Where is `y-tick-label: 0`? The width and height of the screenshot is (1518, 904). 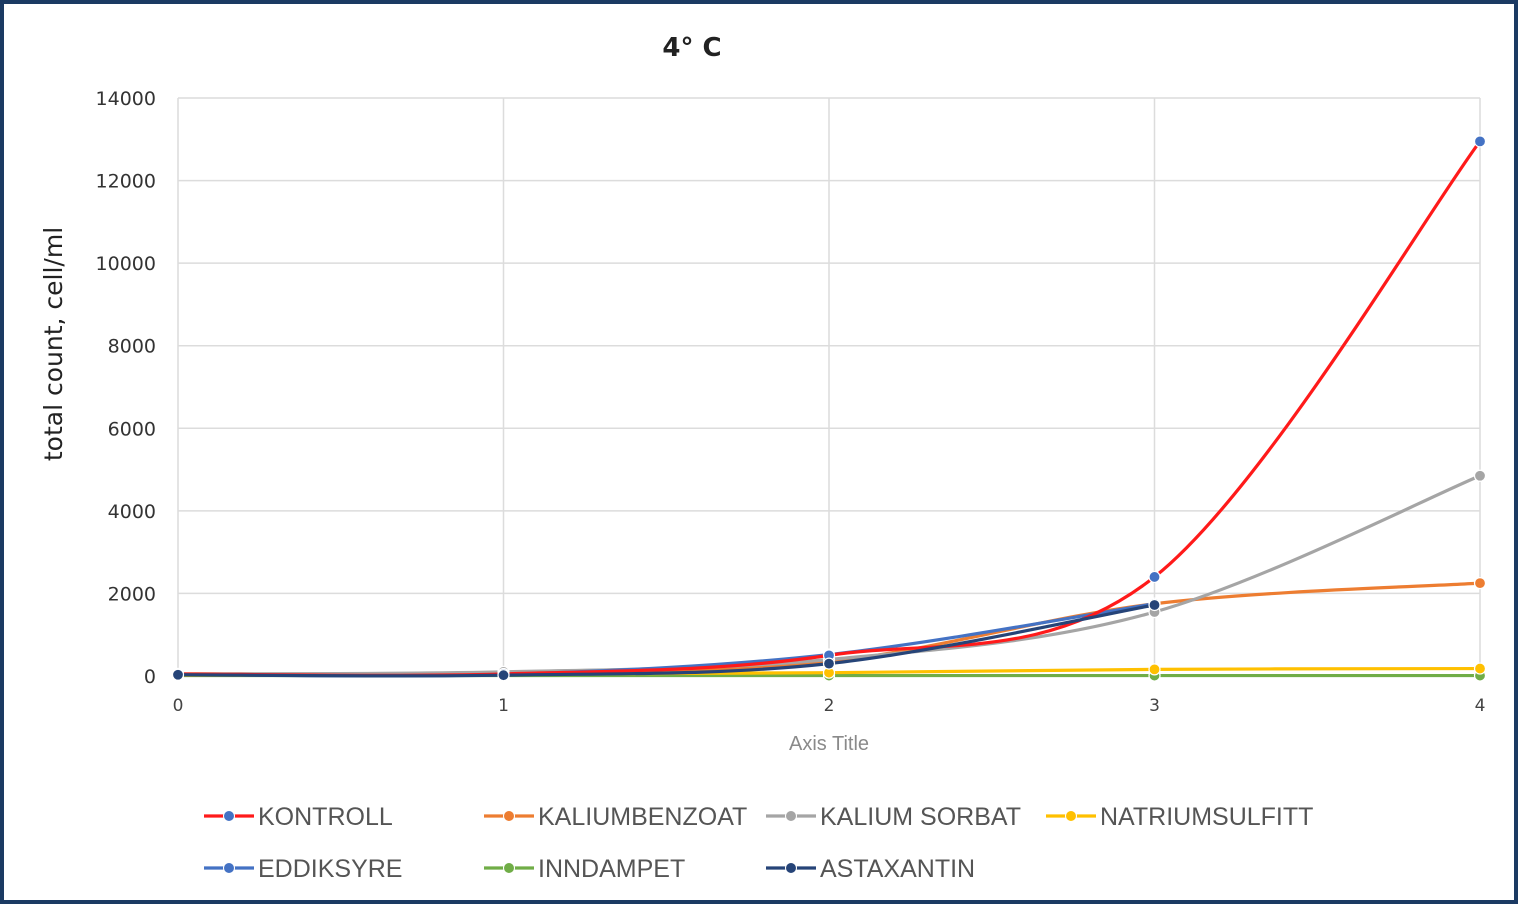
y-tick-label: 0 is located at coordinates (150, 677).